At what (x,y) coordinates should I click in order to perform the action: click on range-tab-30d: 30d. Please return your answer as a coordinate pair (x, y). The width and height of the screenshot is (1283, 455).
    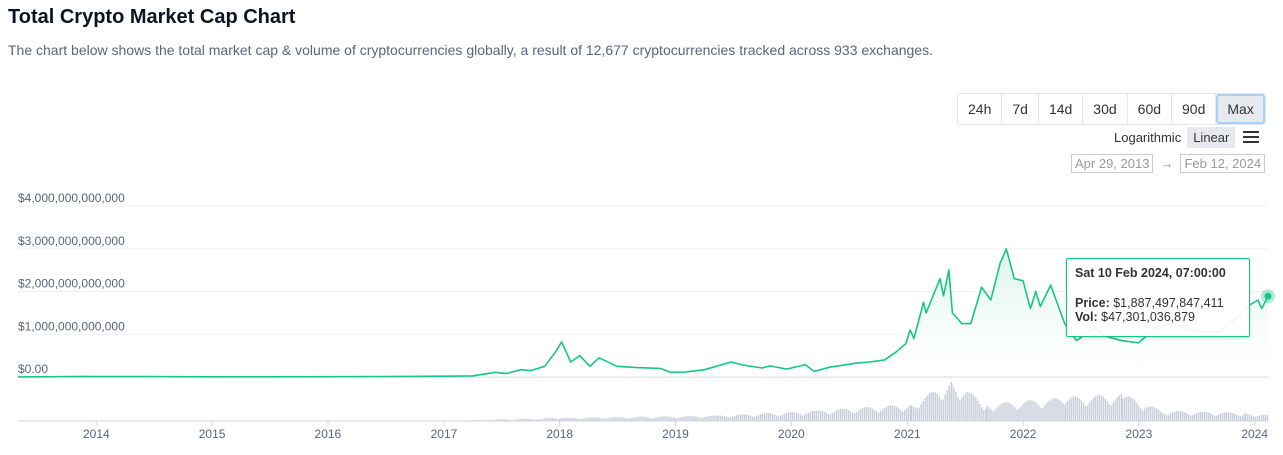
    Looking at the image, I should click on (1105, 109).